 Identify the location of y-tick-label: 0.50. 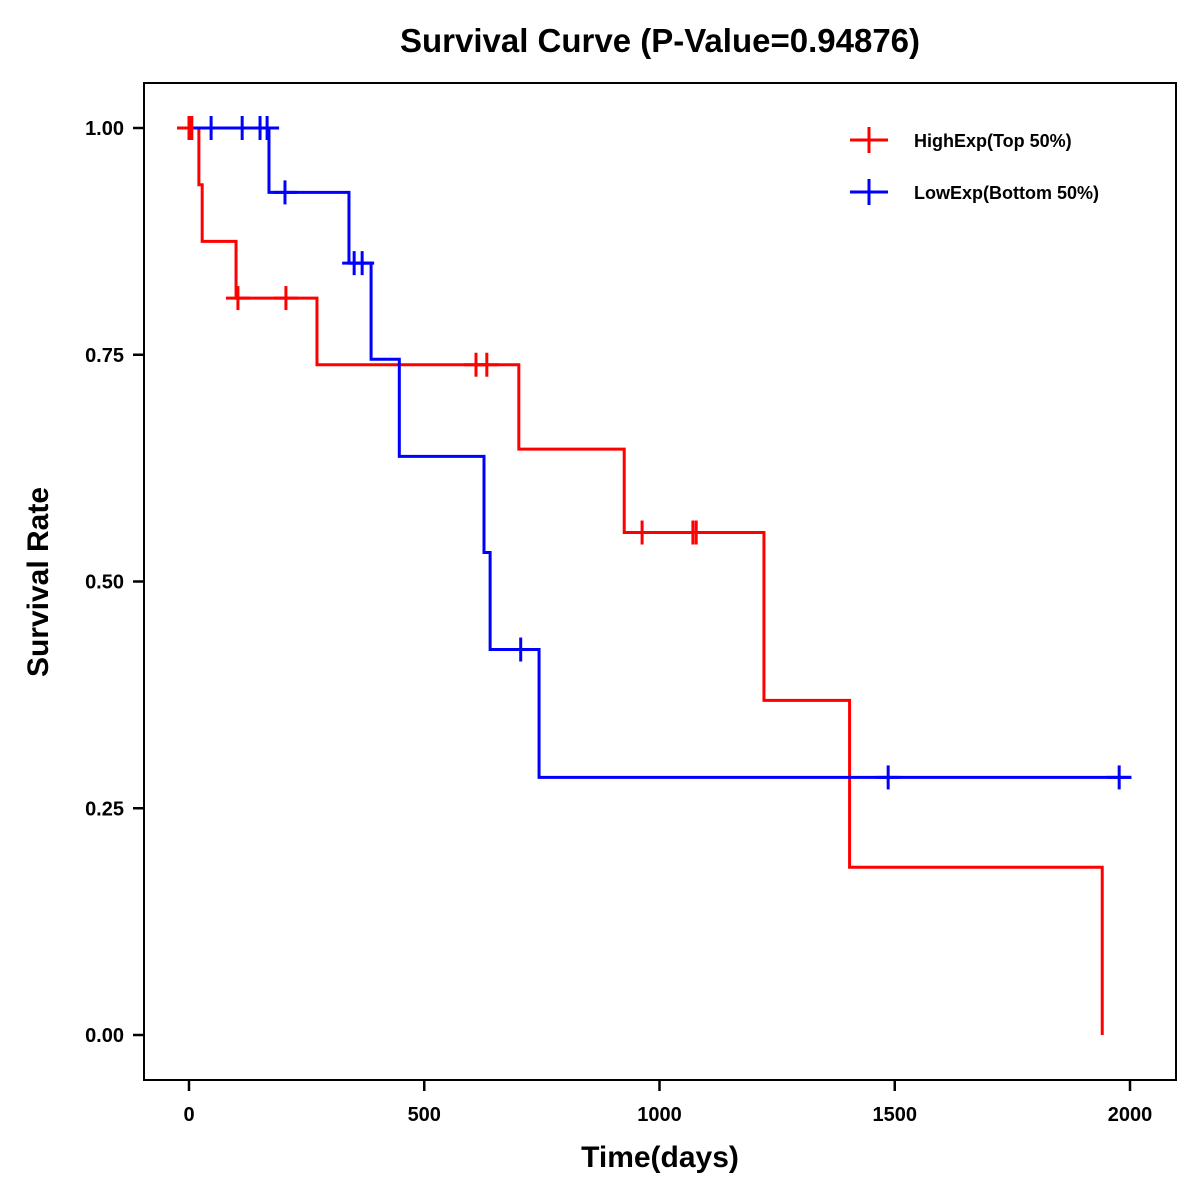
(104, 583).